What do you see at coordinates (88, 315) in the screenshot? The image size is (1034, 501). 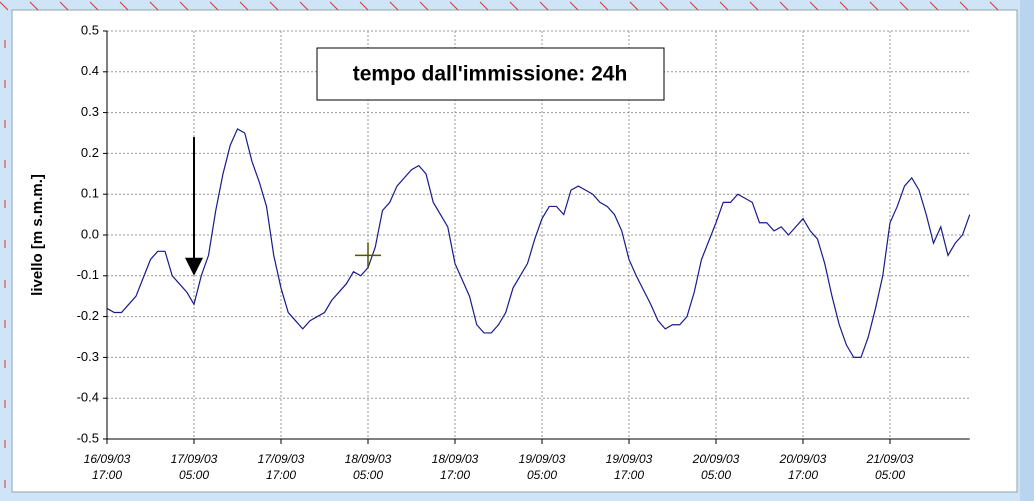 I see `y-tick-label: -0.2` at bounding box center [88, 315].